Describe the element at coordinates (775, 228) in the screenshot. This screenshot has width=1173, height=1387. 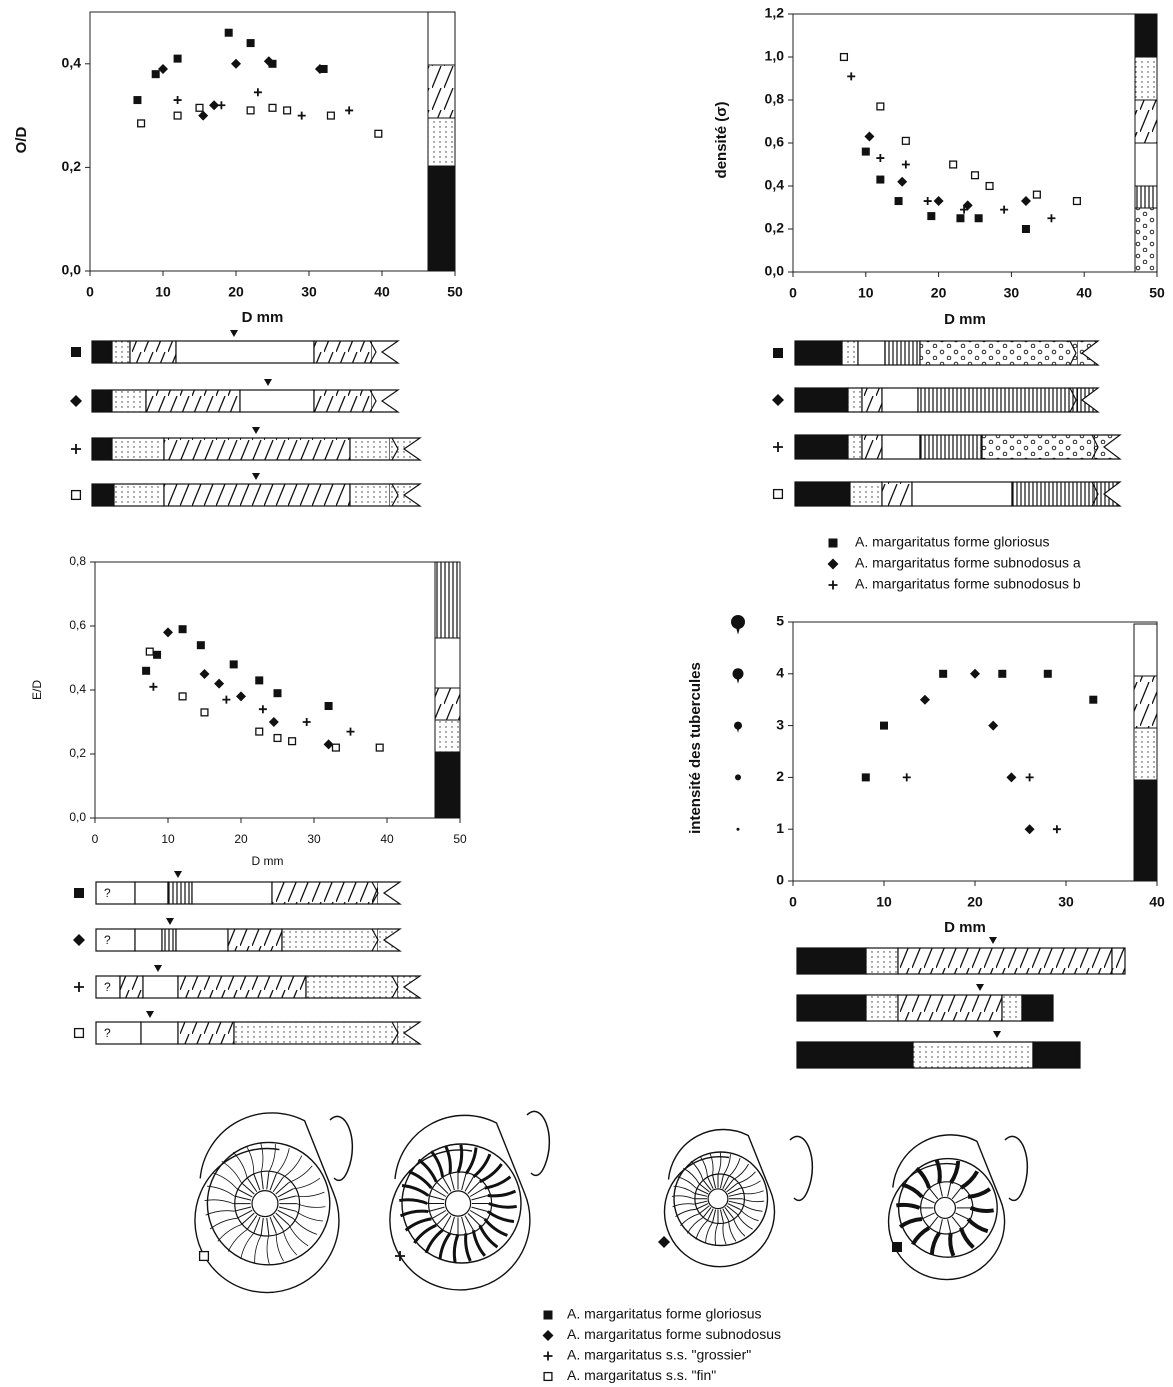
I see `y-tick-label: 0,2` at that location.